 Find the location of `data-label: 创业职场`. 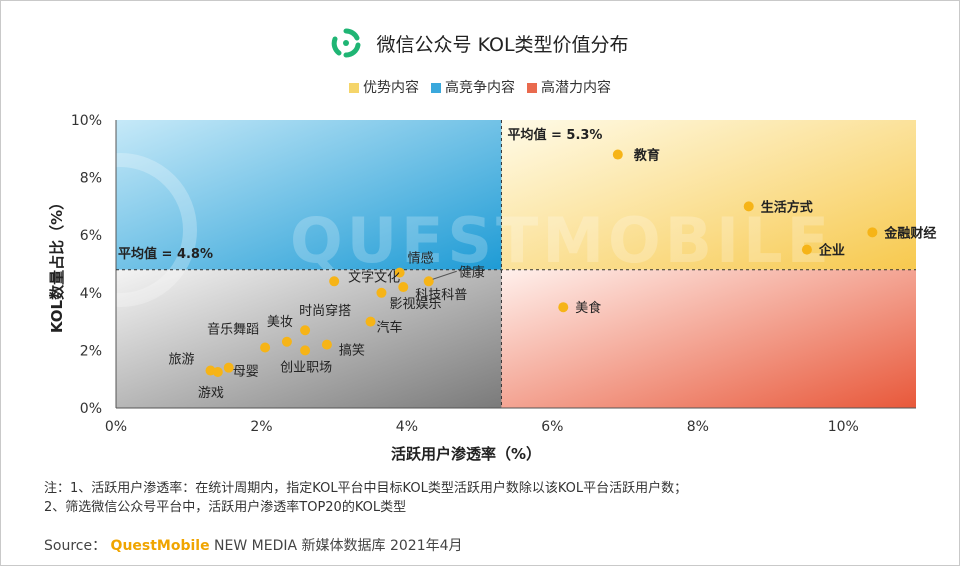

data-label: 创业职场 is located at coordinates (306, 367).